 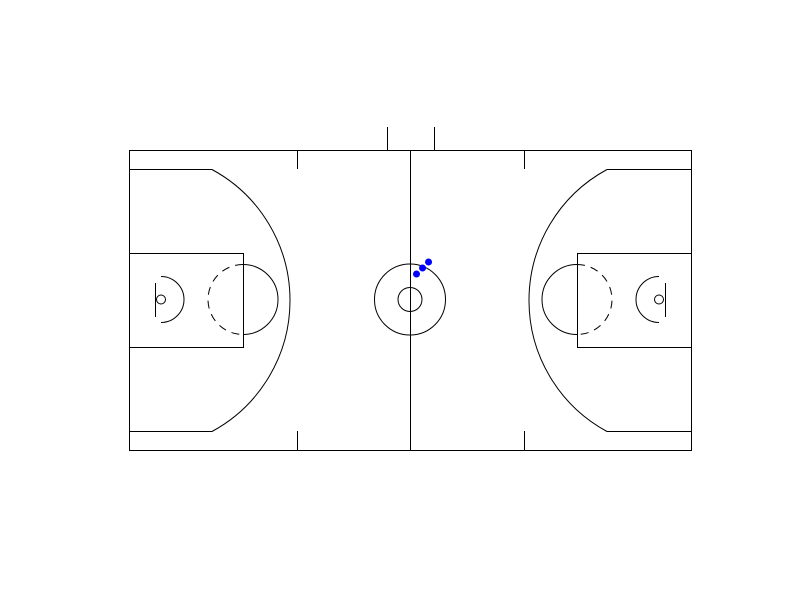 What do you see at coordinates (172, 299) in the screenshot?
I see `restricted-area-left` at bounding box center [172, 299].